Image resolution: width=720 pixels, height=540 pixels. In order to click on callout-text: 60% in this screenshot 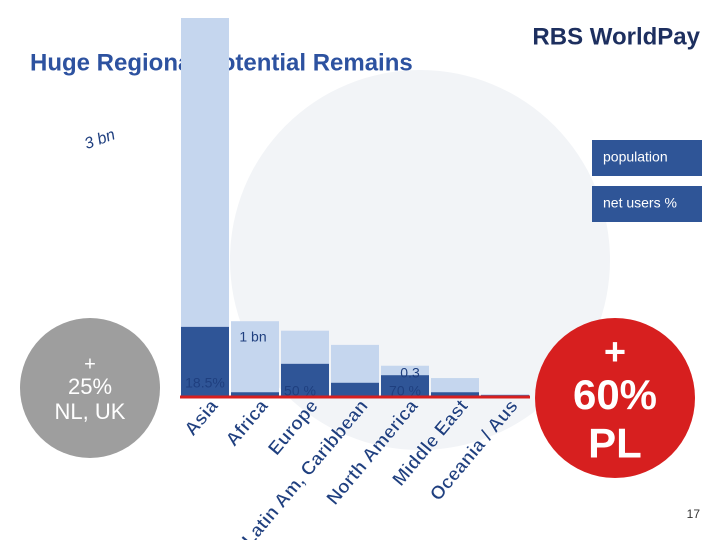, I will do `click(615, 394)`.